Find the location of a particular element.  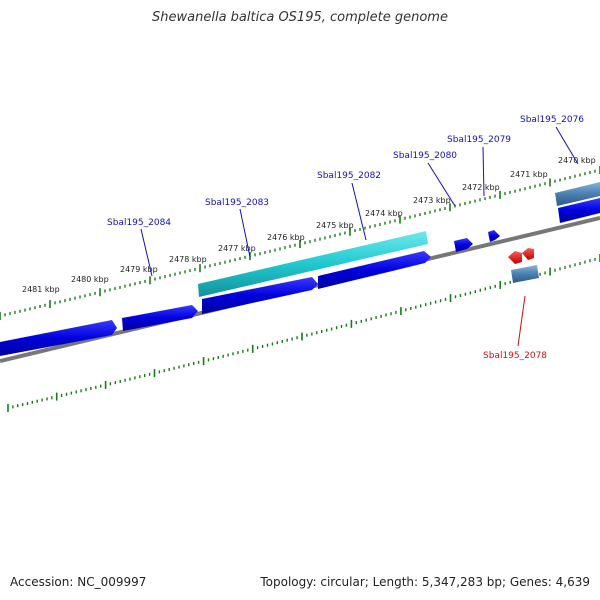

kbp-label: 2470 kbp is located at coordinates (577, 160).